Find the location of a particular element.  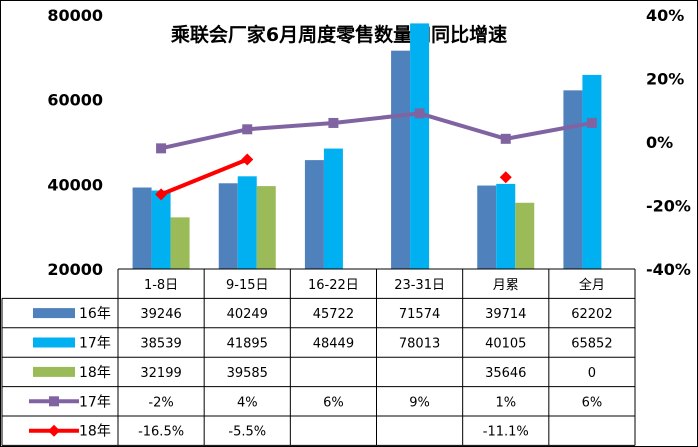

y-tick-label: 20000 is located at coordinates (75, 269).